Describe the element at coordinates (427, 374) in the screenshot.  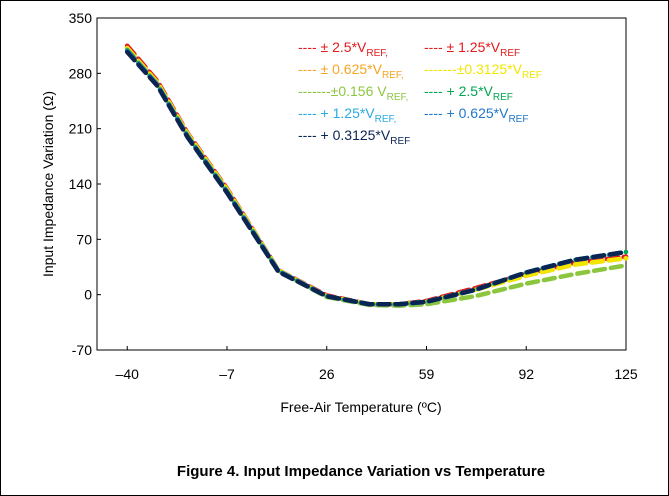
I see `x-tick-label: 59` at that location.